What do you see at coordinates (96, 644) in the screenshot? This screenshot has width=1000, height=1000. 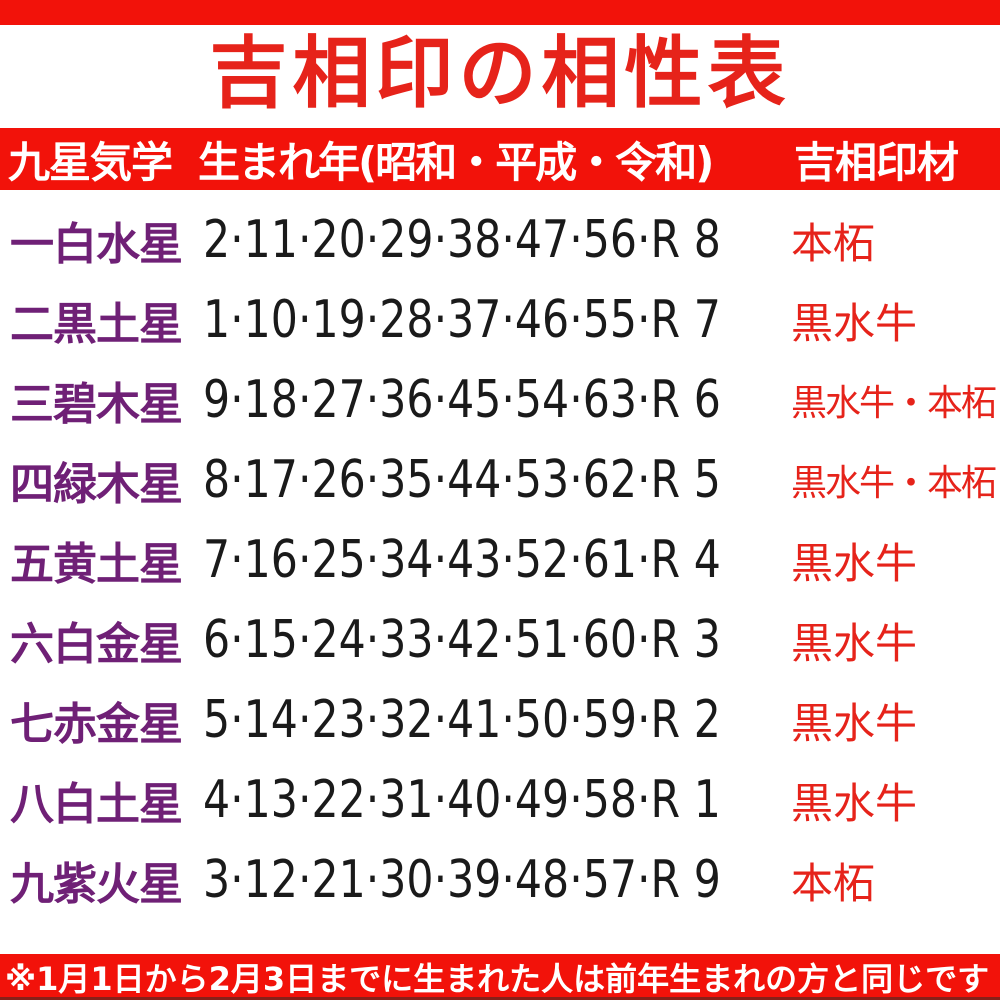 I see `star-name-label: 六白金星` at bounding box center [96, 644].